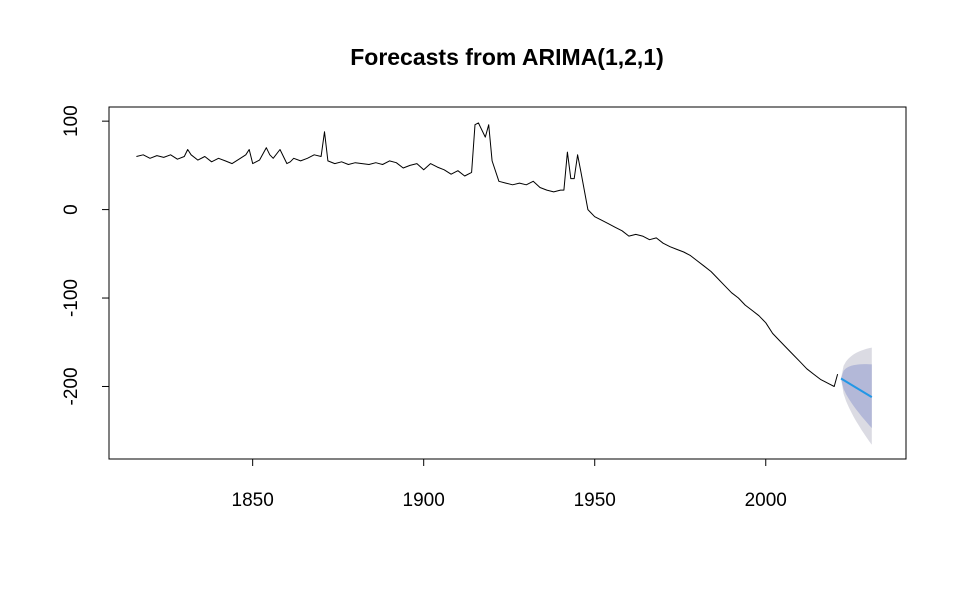 The width and height of the screenshot is (962, 594). I want to click on x-tick-label: 1900, so click(424, 500).